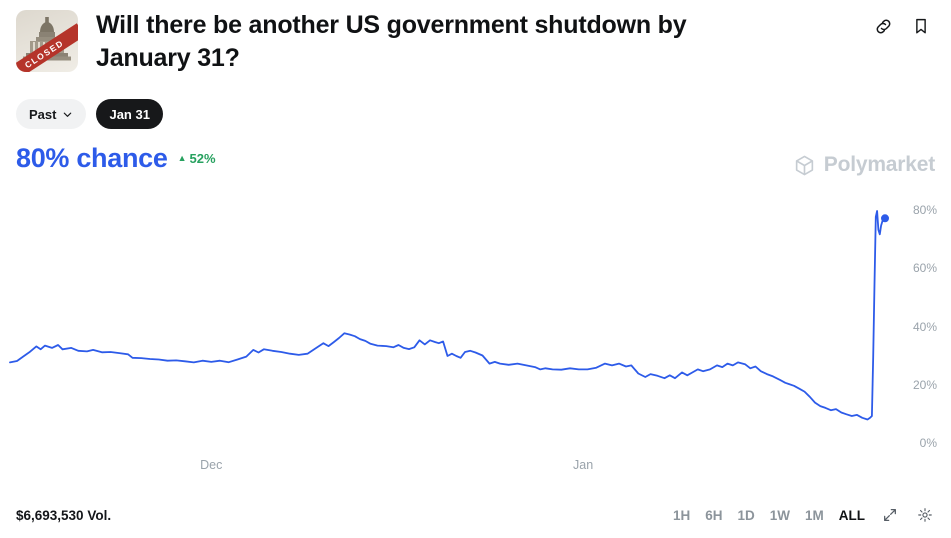 This screenshot has width=951, height=538. Describe the element at coordinates (211, 465) in the screenshot. I see `x-axis-label: Dec` at that location.